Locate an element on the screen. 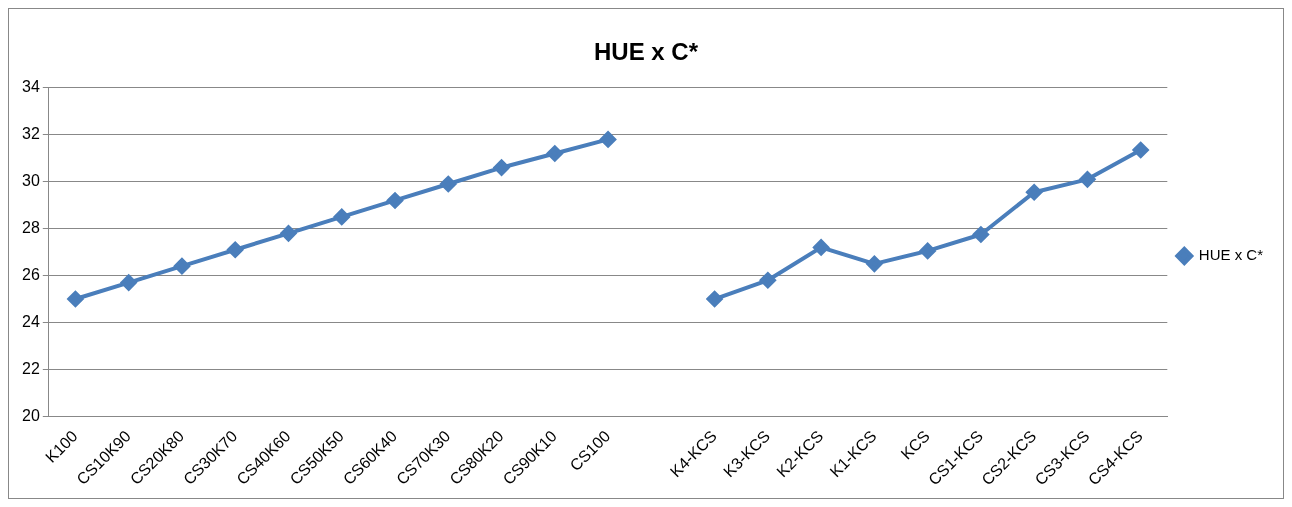 The height and width of the screenshot is (507, 1292). y-tick-label: 26 is located at coordinates (31, 274).